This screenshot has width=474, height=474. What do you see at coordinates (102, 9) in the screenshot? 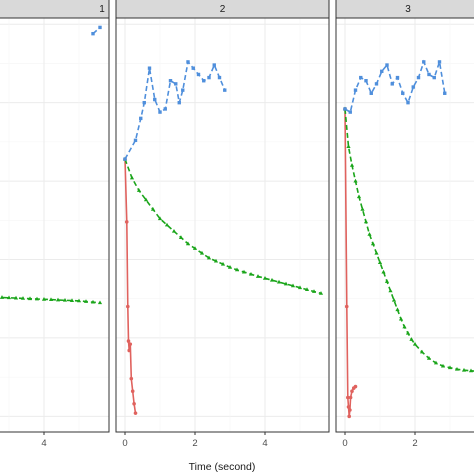
I see `facet-strip-label: 1` at bounding box center [102, 9].